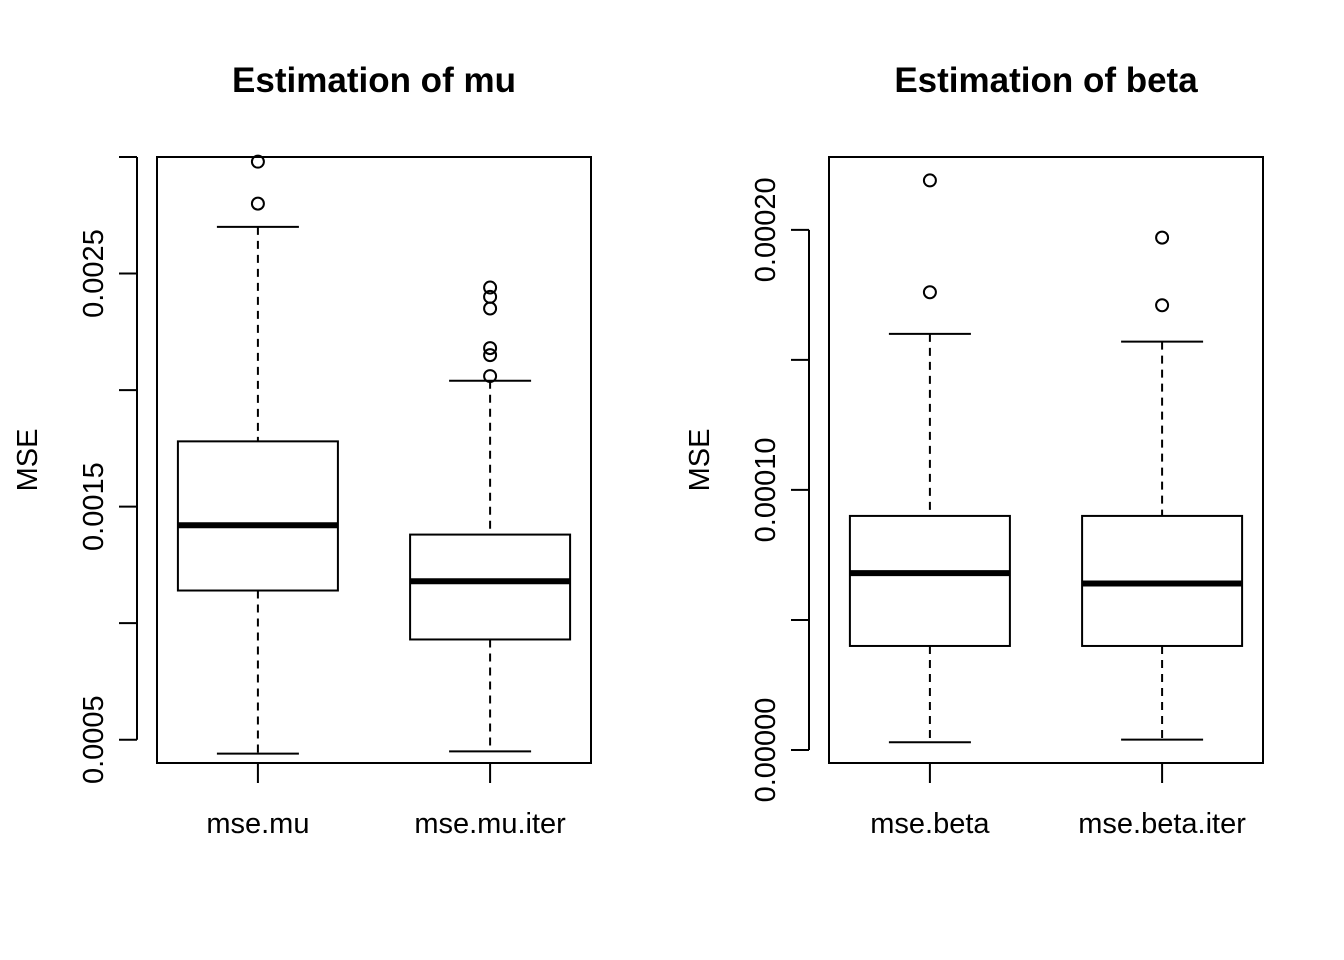  Describe the element at coordinates (1162, 485) in the screenshot. I see `box-mse.beta.iter` at that location.